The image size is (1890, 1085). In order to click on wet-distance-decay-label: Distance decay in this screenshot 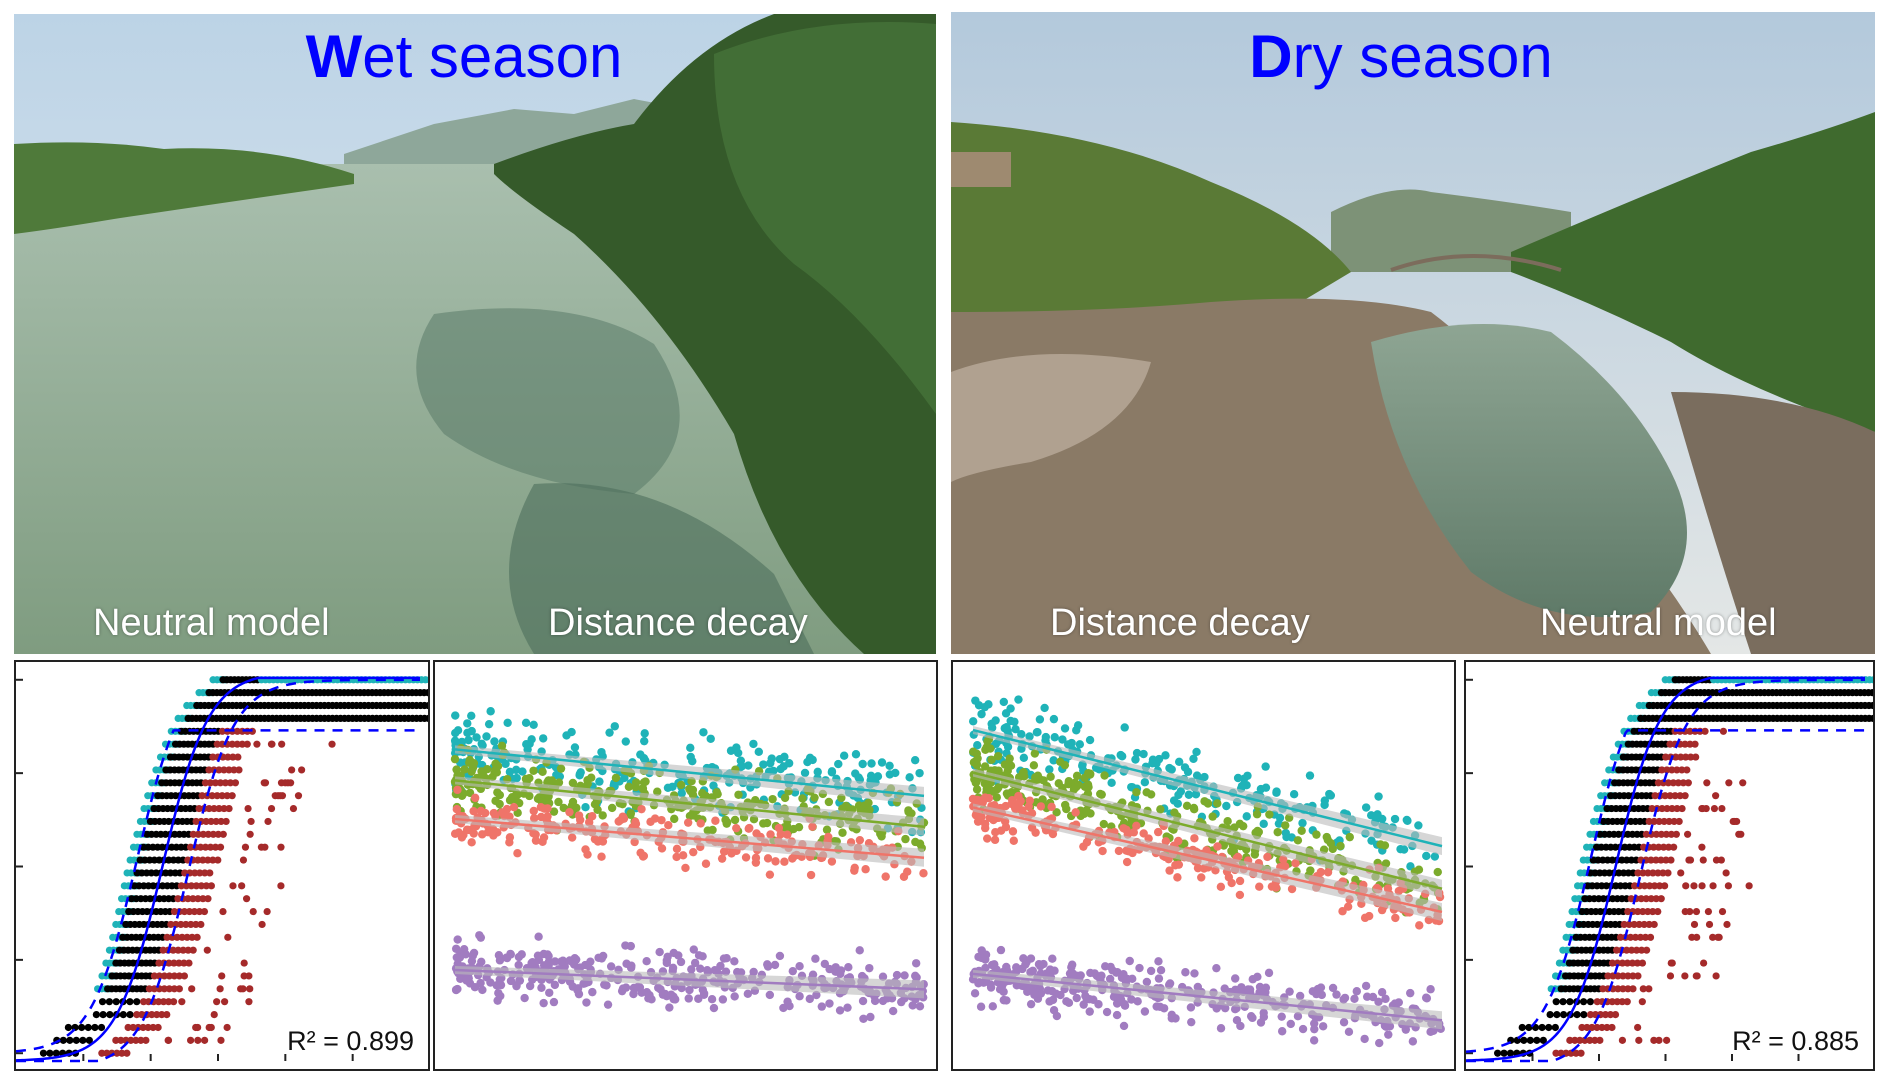, I will do `click(678, 623)`.